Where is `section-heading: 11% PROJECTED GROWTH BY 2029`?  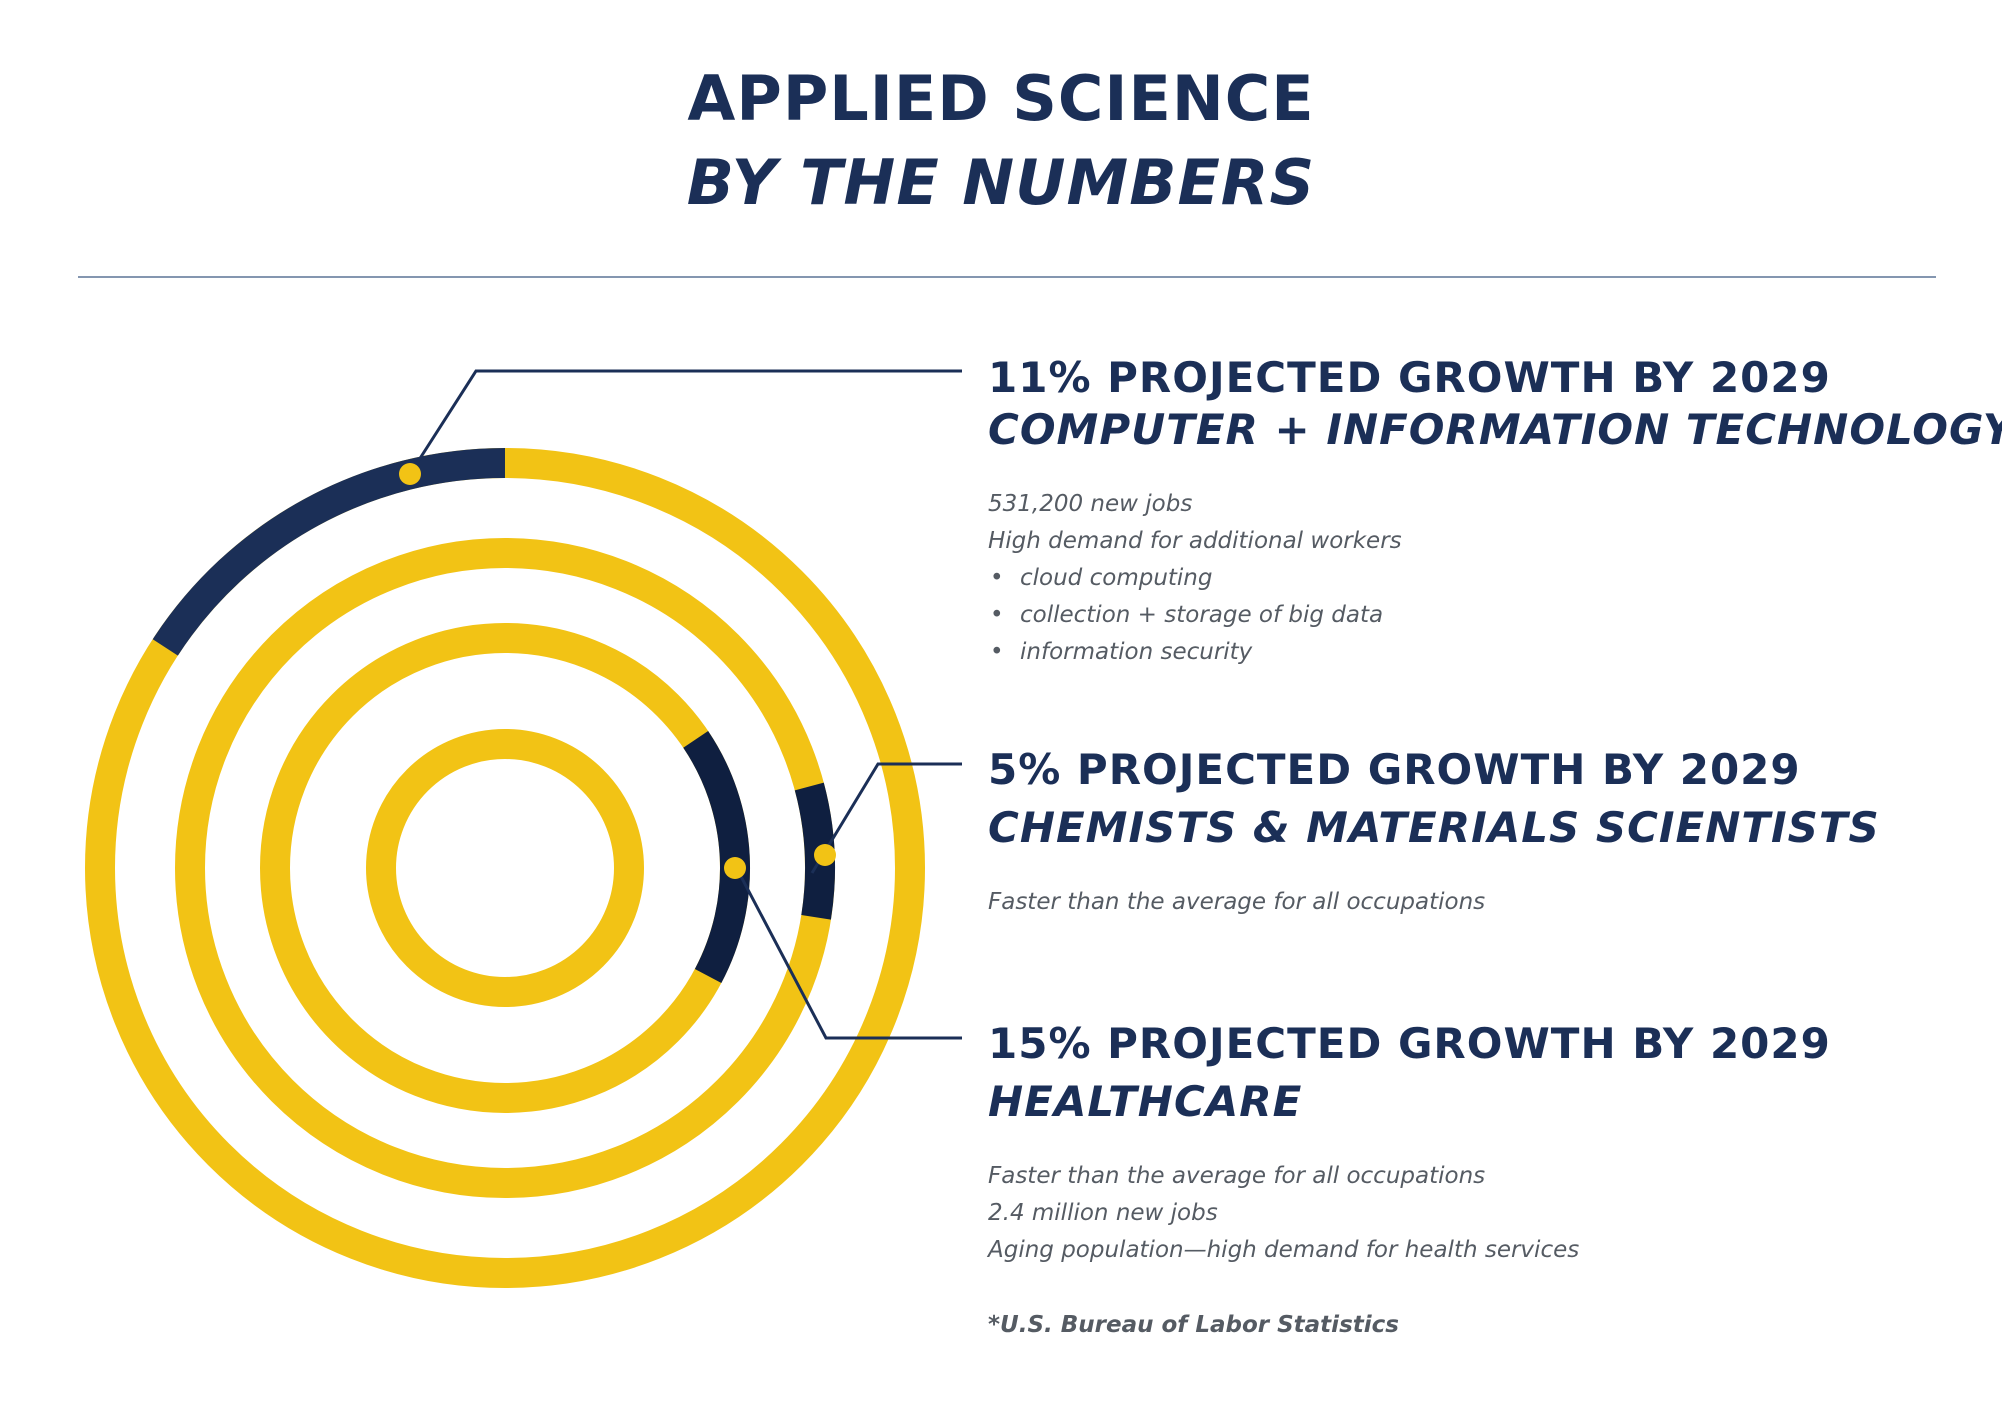
section-heading: 11% PROJECTED GROWTH BY 2029 is located at coordinates (1409, 377).